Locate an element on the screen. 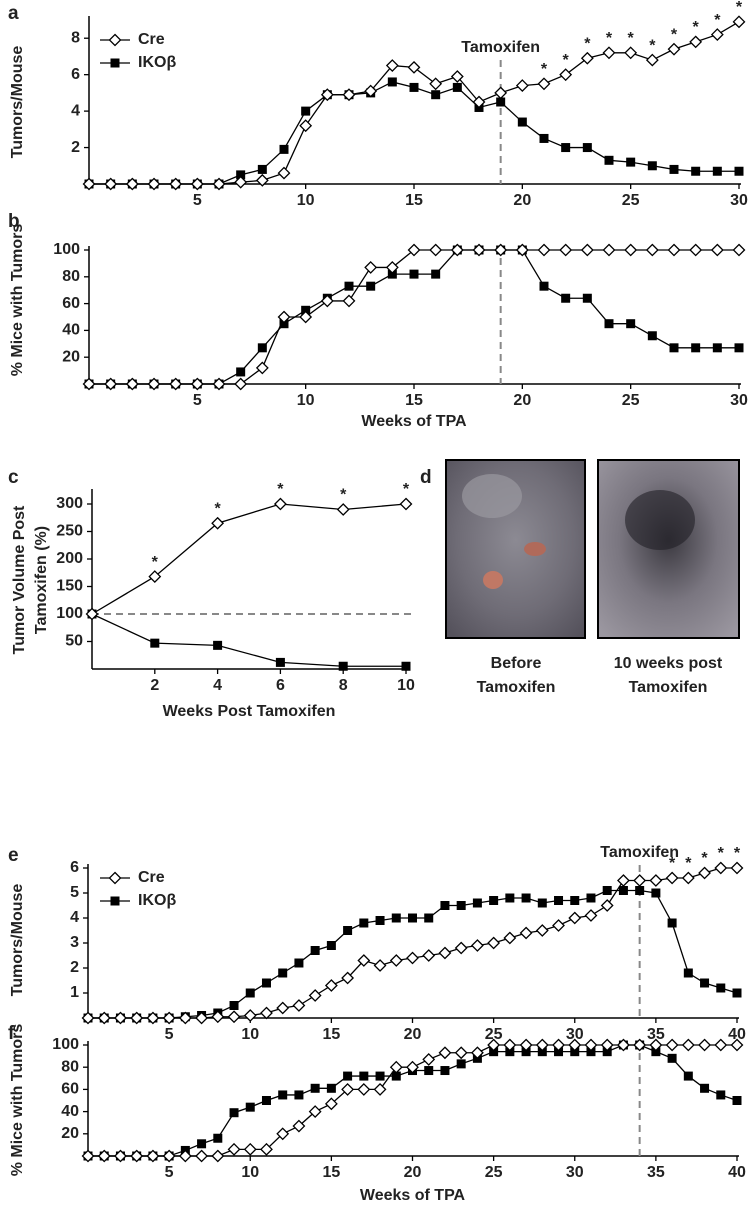 The width and height of the screenshot is (750, 1208). panel-label: c is located at coordinates (13, 477).